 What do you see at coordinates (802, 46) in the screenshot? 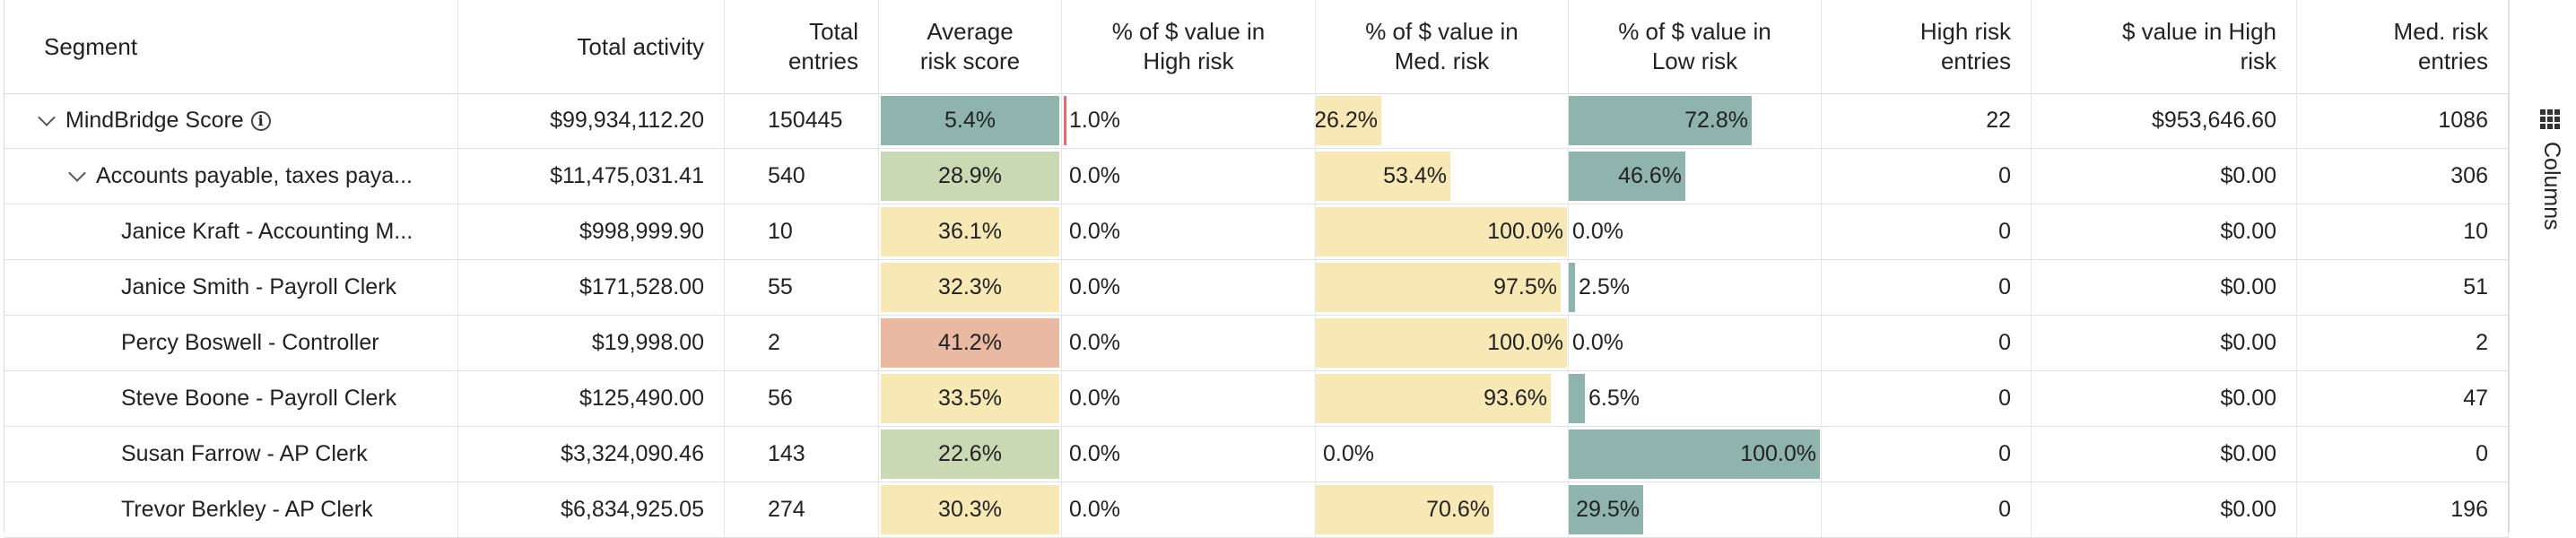
I see `column-header-total-entries: Total entries` at bounding box center [802, 46].